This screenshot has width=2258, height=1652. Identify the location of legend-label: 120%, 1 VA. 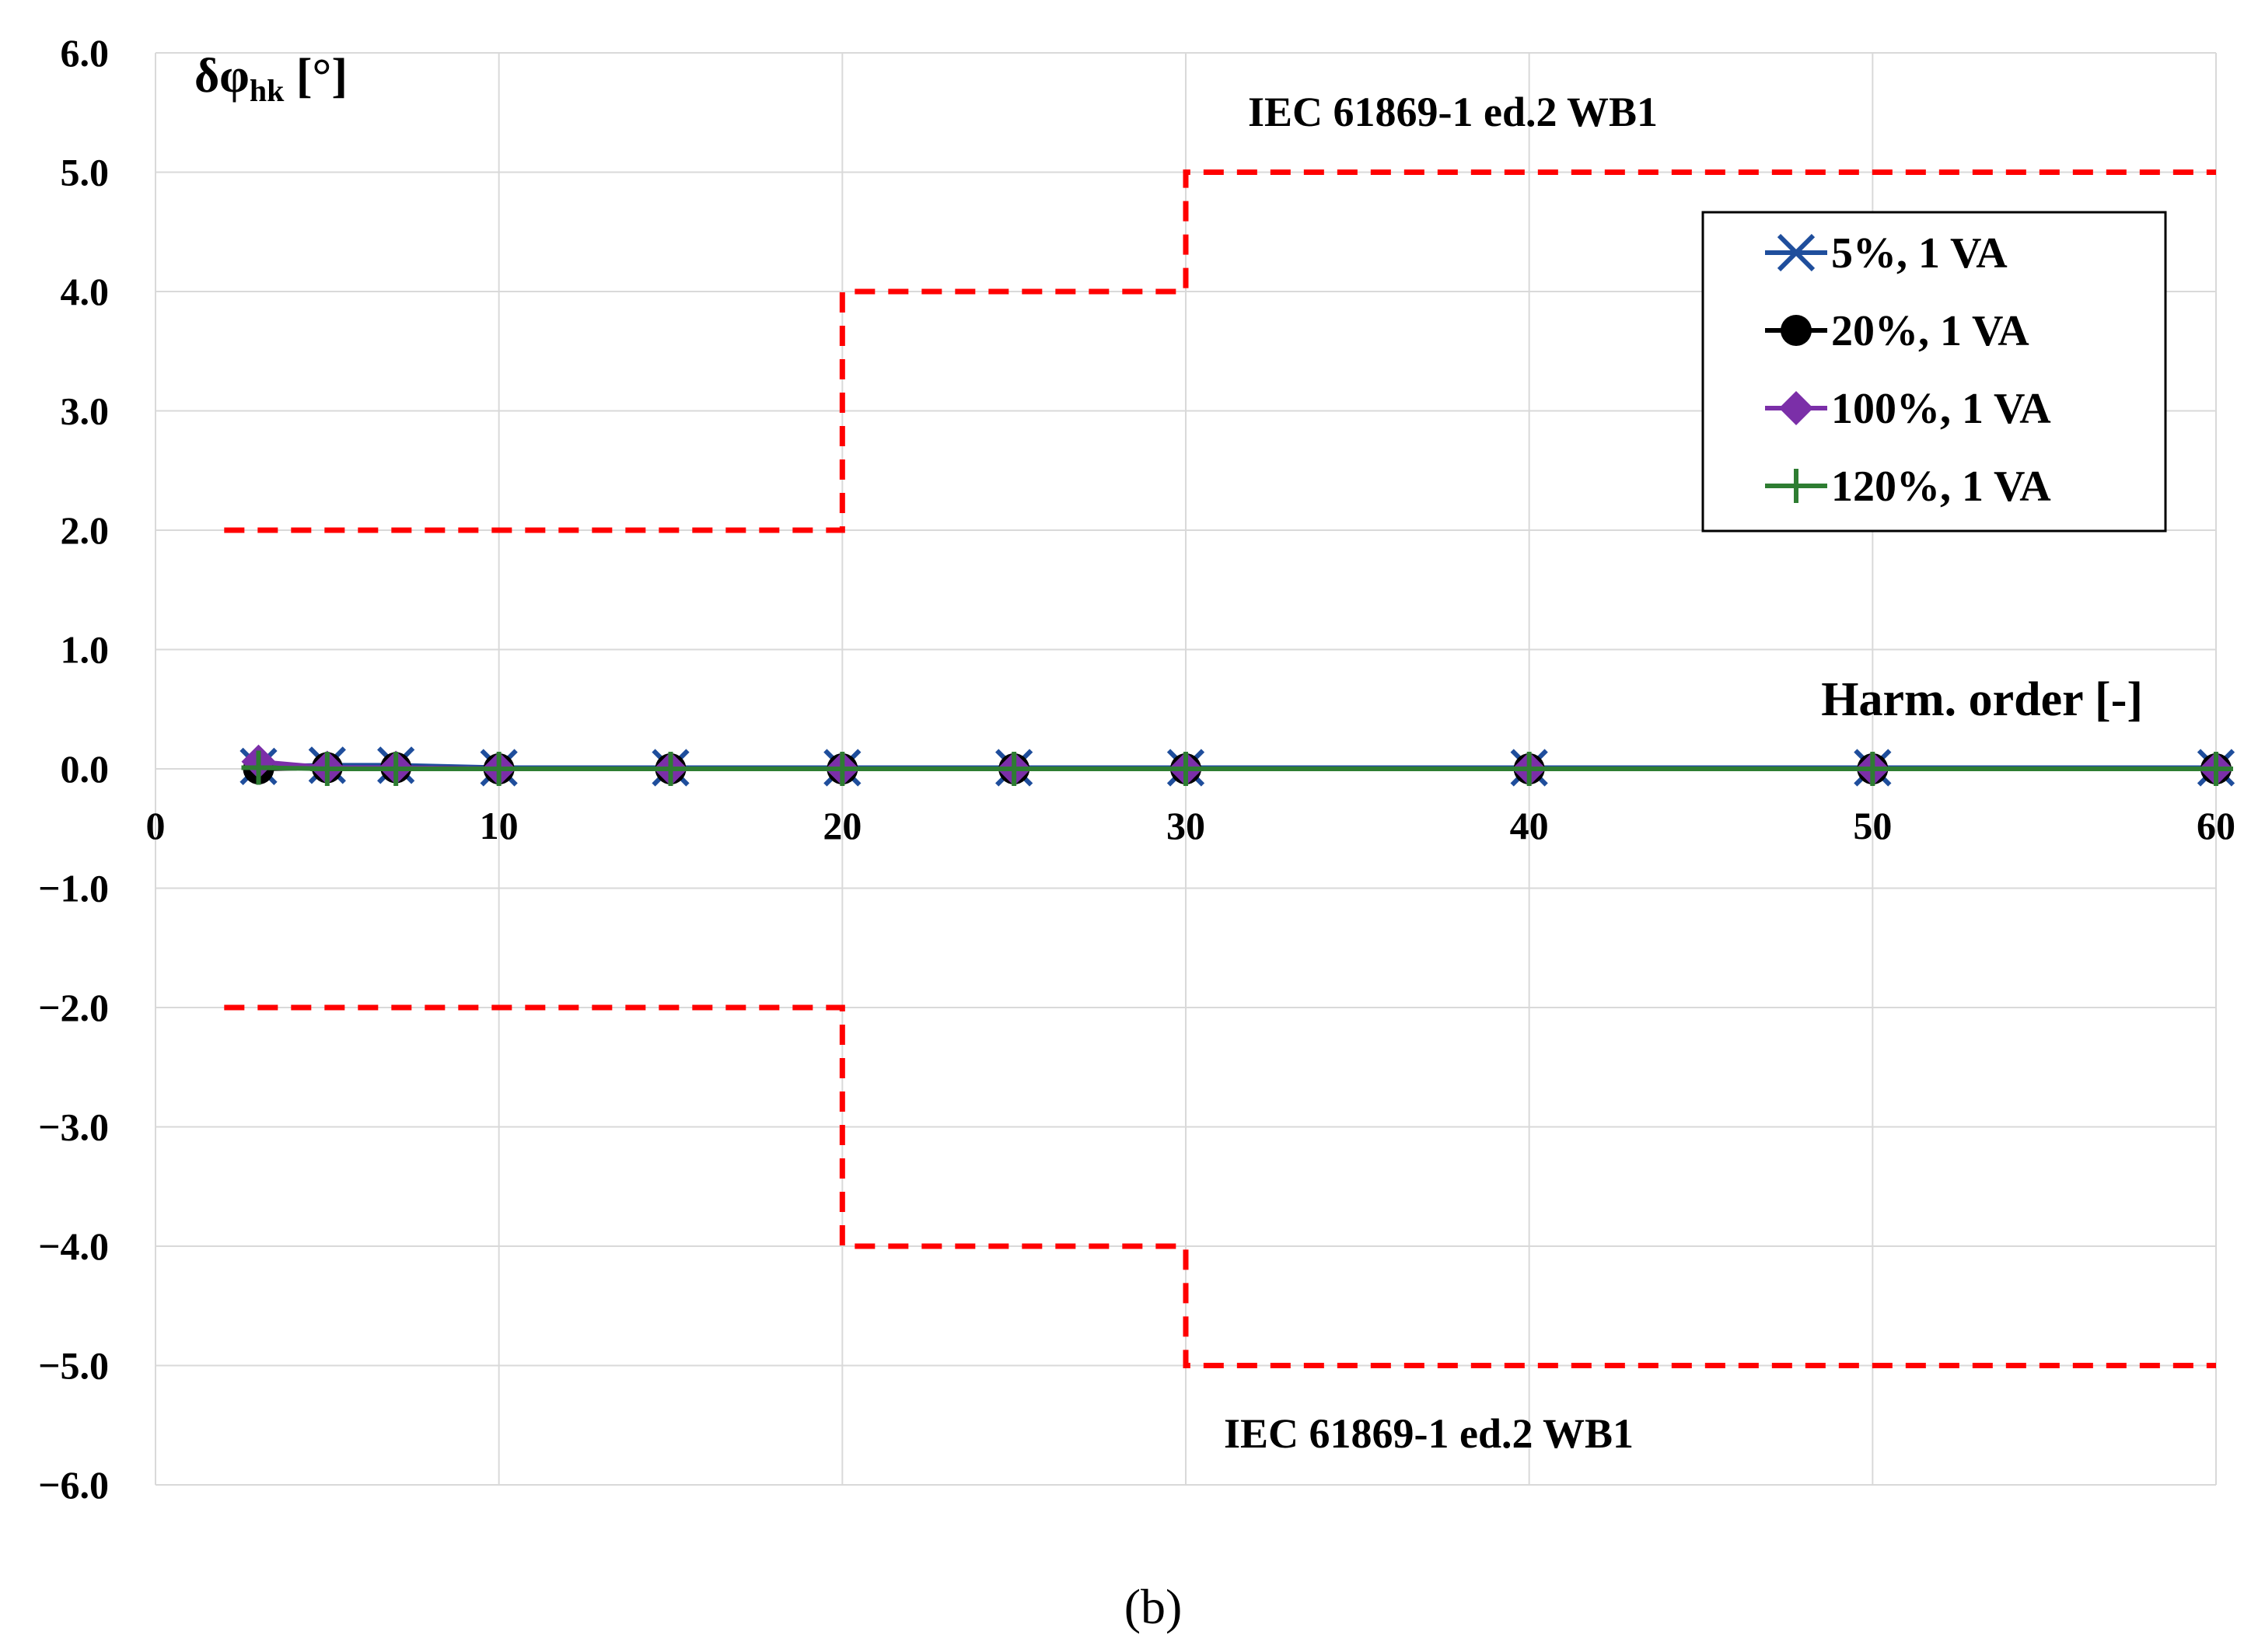
(1941, 487).